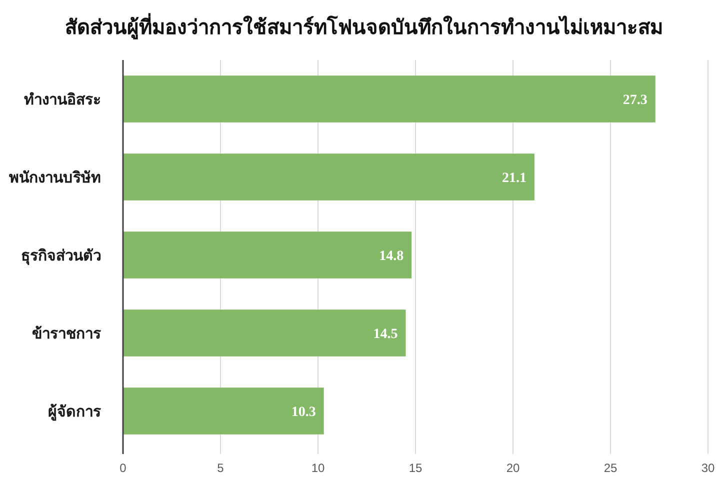 The height and width of the screenshot is (480, 728). What do you see at coordinates (61, 256) in the screenshot?
I see `y-tick-label: ธุรกิจส่วนตัว` at bounding box center [61, 256].